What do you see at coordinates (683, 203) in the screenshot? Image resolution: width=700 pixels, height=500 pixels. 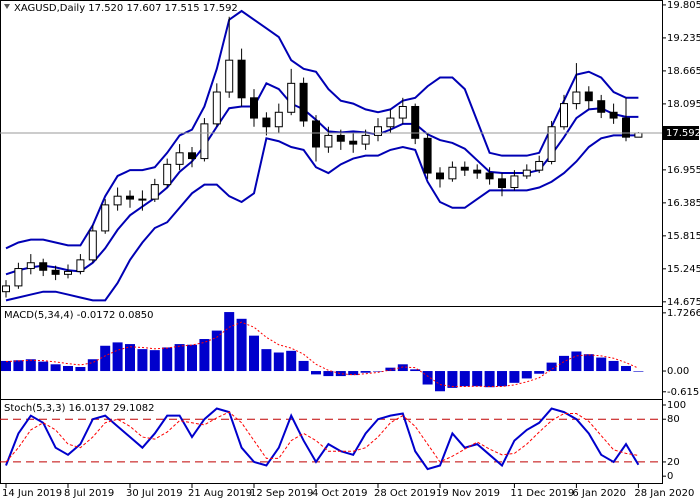 I see `y-tick-label: 16.385` at bounding box center [683, 203].